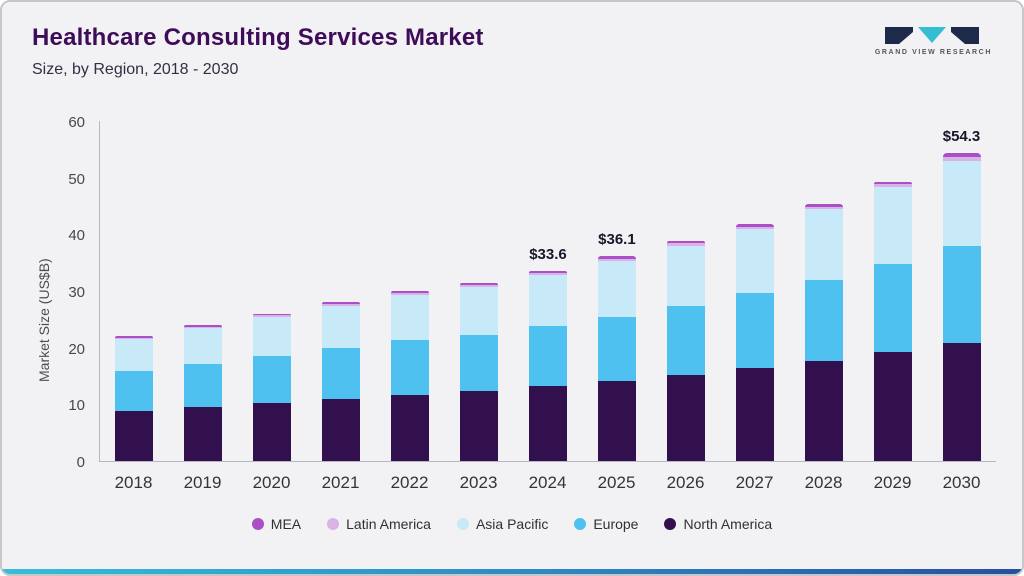 The image size is (1024, 576). Describe the element at coordinates (478, 482) in the screenshot. I see `x-axis-label: 2023` at that location.